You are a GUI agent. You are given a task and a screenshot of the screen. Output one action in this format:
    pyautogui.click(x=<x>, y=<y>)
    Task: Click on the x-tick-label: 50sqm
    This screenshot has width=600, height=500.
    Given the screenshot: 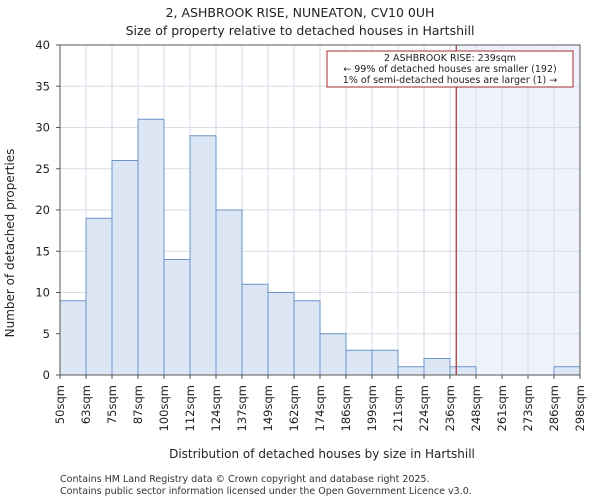 What is the action you would take?
    pyautogui.click(x=60, y=404)
    